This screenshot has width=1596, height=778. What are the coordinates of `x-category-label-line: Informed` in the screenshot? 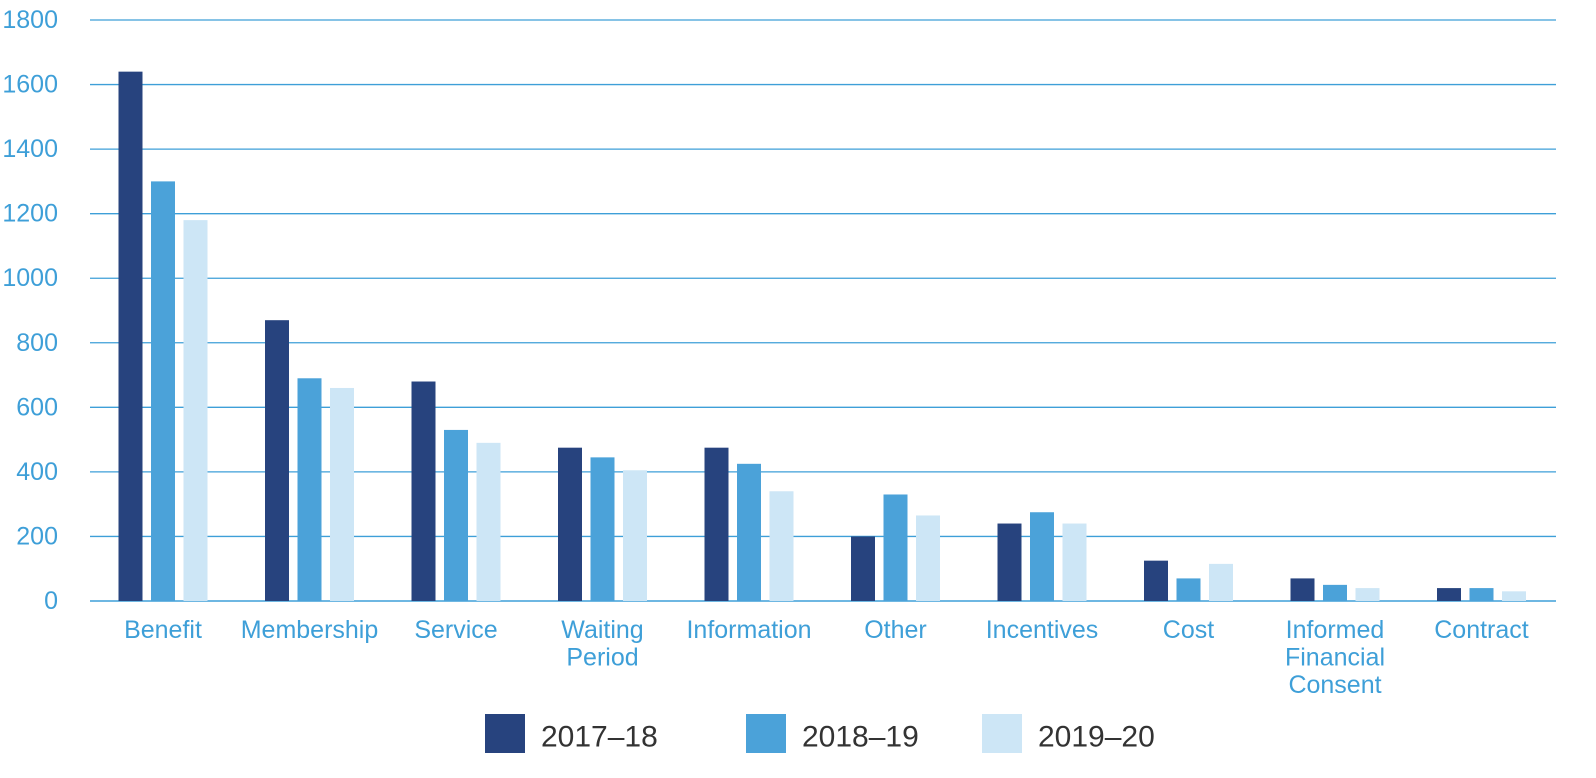 It's located at (1335, 630).